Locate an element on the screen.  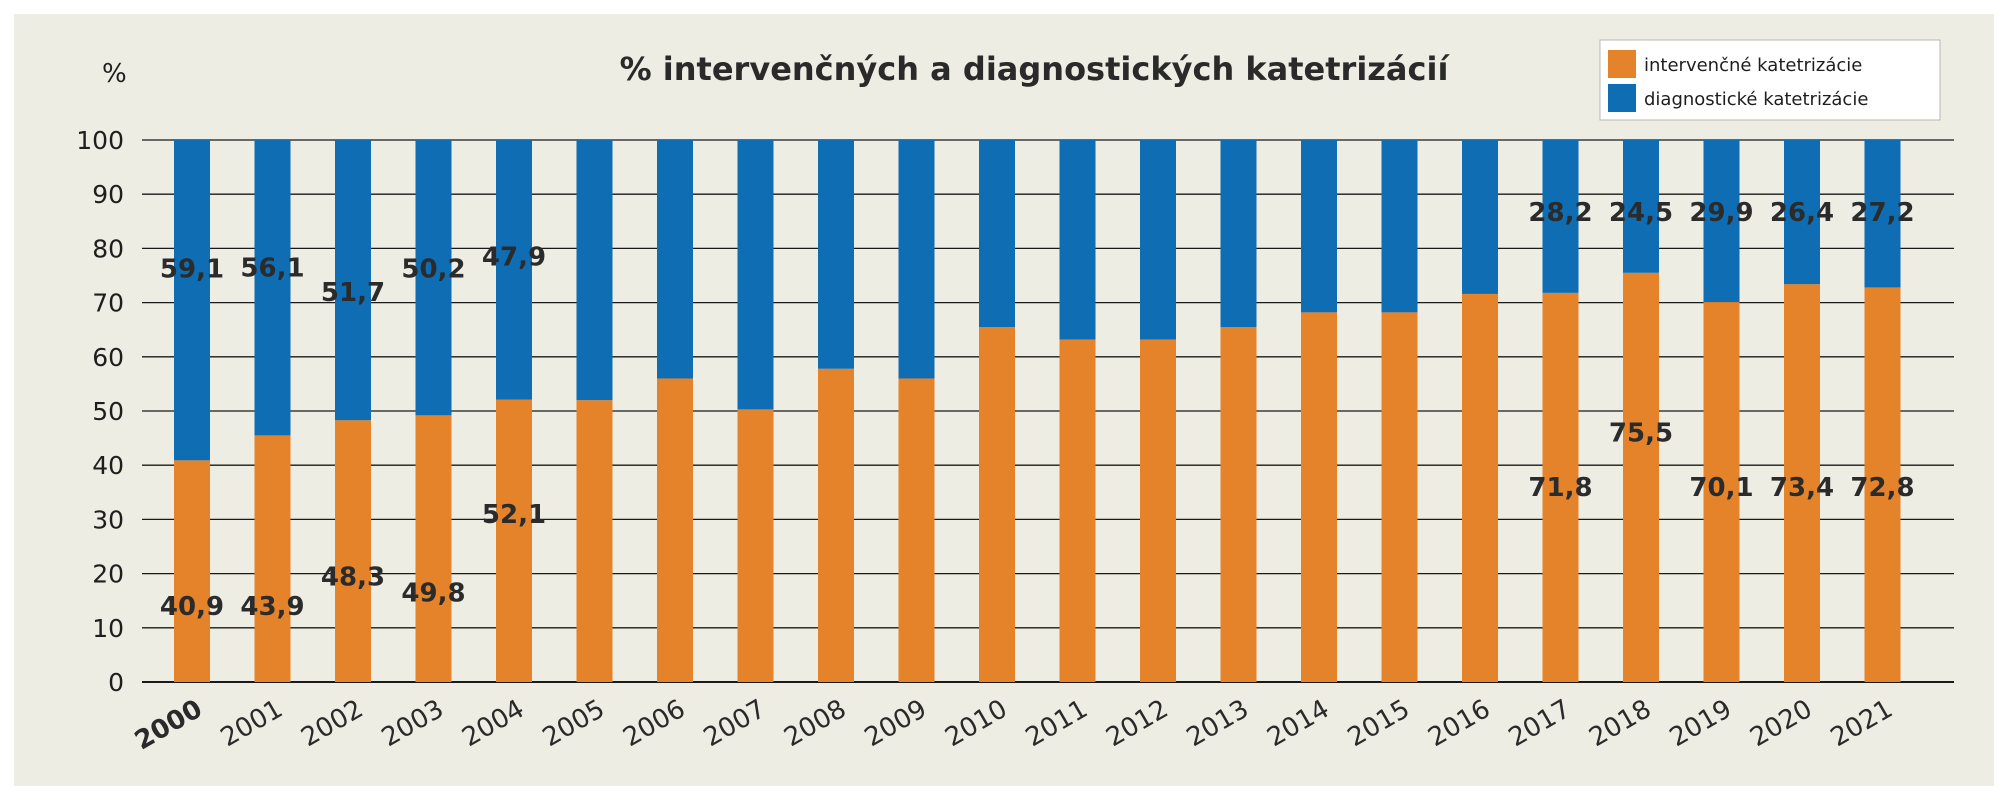
data-label-diagnosticke-2001: 56,1 is located at coordinates (272, 268).